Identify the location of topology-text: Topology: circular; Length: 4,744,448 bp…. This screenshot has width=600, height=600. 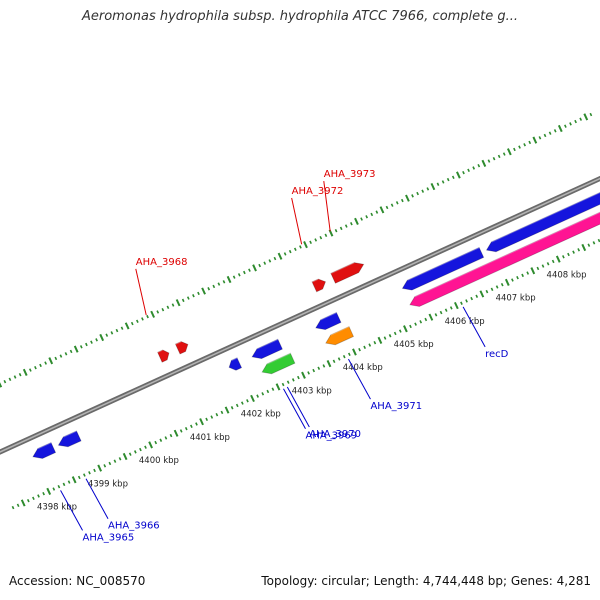
(426, 581).